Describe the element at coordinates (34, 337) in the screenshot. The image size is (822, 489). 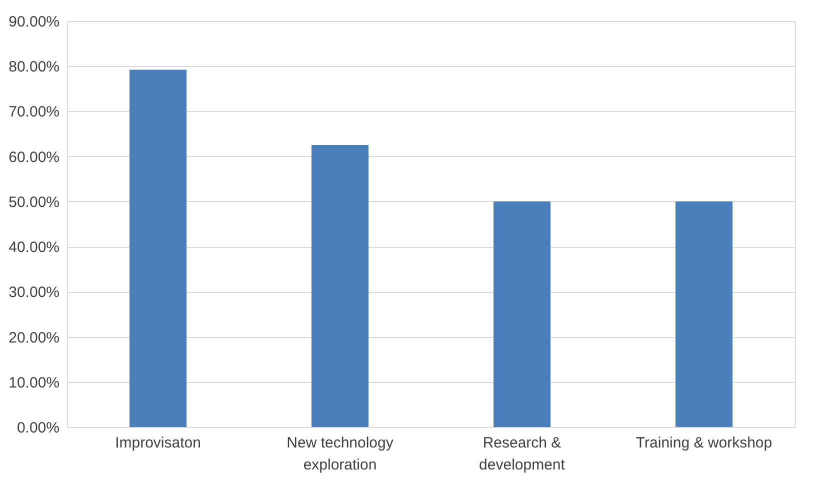
I see `y-tick-label: 20.00%` at that location.